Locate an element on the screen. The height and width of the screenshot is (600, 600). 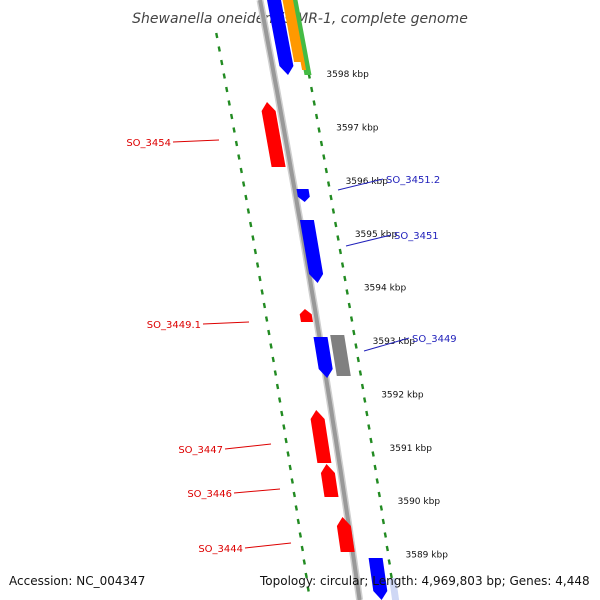
gene-SO_3446-body is located at coordinates (329, 480).